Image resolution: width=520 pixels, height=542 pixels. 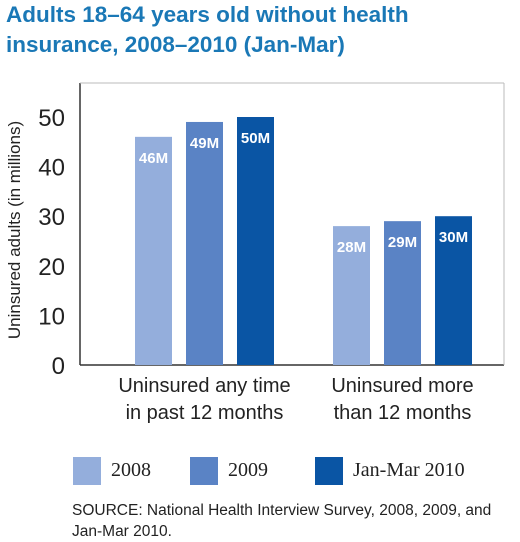 I want to click on x-category-label: Uninsured any time, so click(x=204, y=386).